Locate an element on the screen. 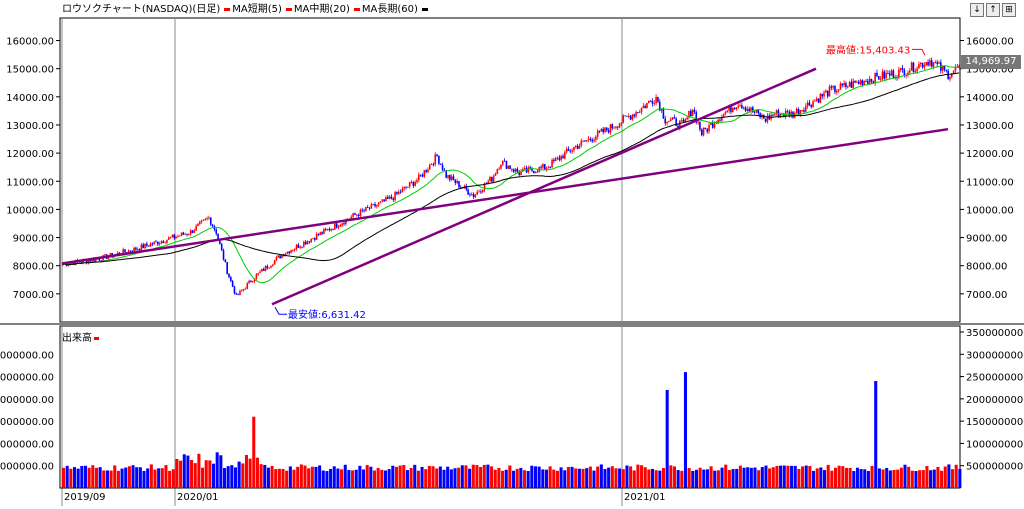  price-tick-label-right: 14000.00 is located at coordinates (990, 98).